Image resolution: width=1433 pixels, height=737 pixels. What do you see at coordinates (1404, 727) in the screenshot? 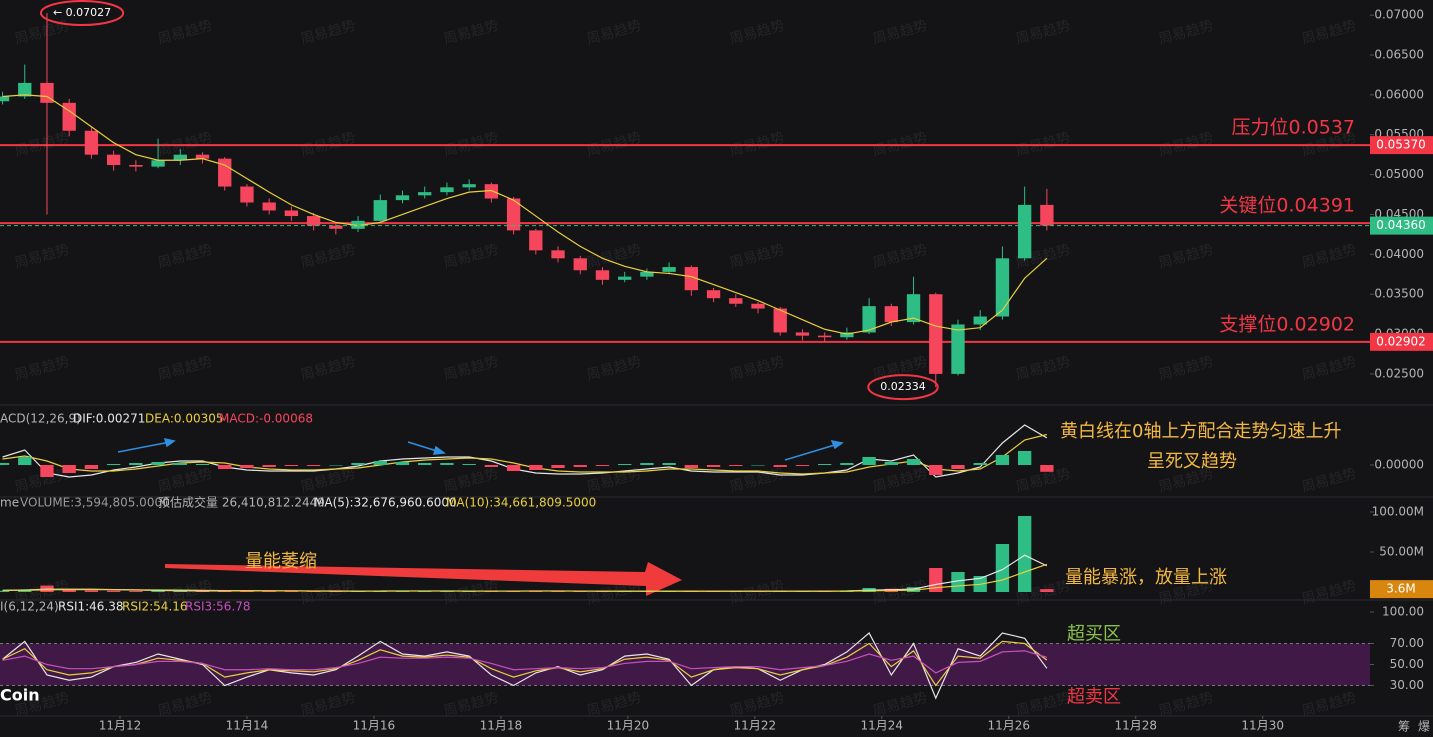
I see `tool: 筹` at bounding box center [1404, 727].